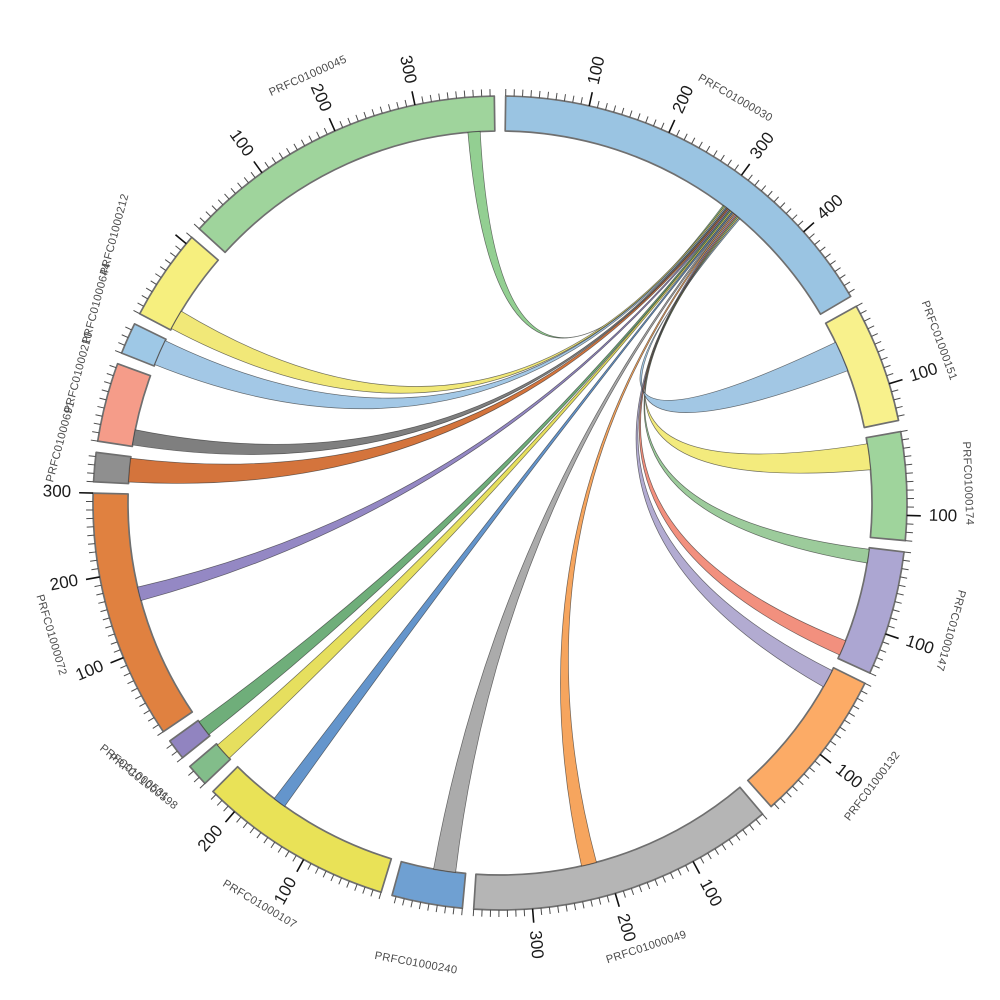  Describe the element at coordinates (871, 610) in the screenshot. I see `sector-arc-PRFC01000147` at that location.